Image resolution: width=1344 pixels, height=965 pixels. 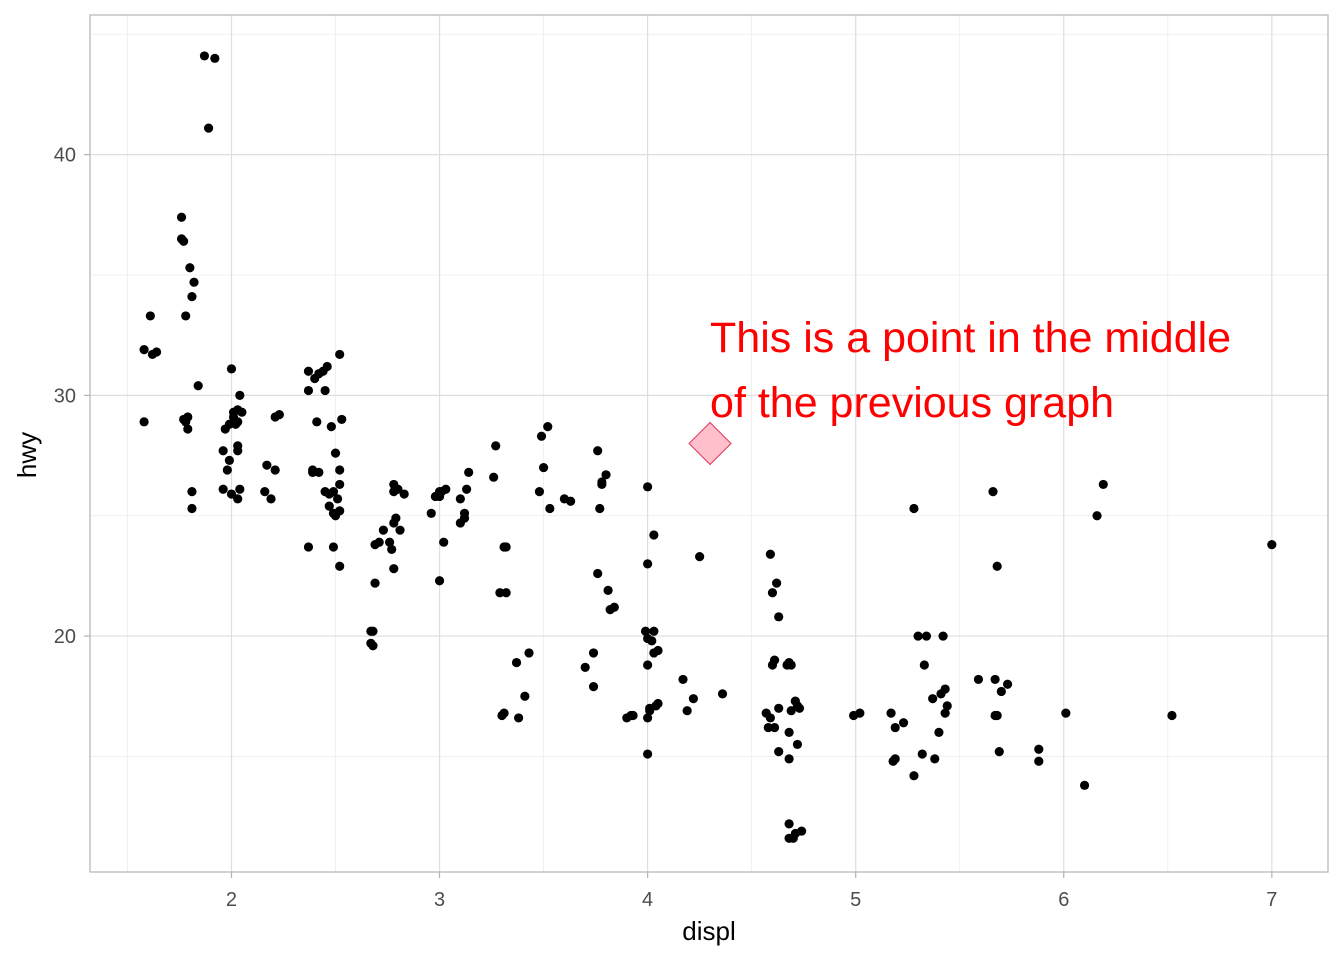 What do you see at coordinates (647, 900) in the screenshot?
I see `x-tick-label: 4` at bounding box center [647, 900].